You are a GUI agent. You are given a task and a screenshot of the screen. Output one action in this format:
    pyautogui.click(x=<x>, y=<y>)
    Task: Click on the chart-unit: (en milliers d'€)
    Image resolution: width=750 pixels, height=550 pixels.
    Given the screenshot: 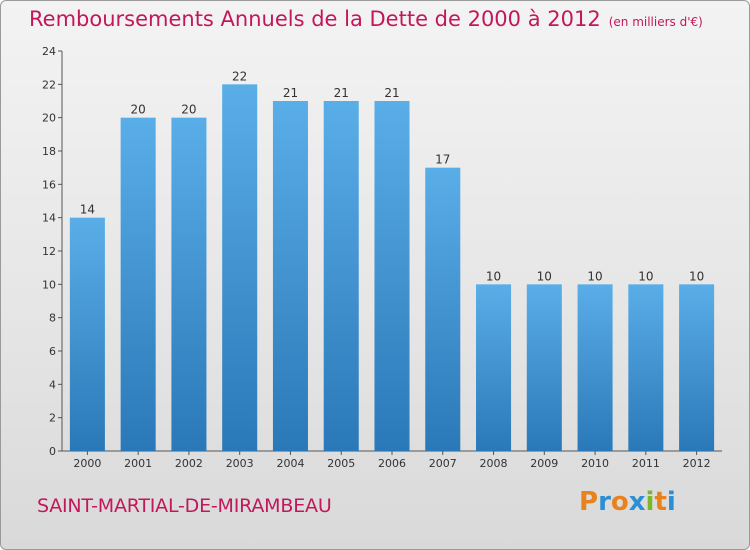 What is the action you would take?
    pyautogui.click(x=655, y=22)
    